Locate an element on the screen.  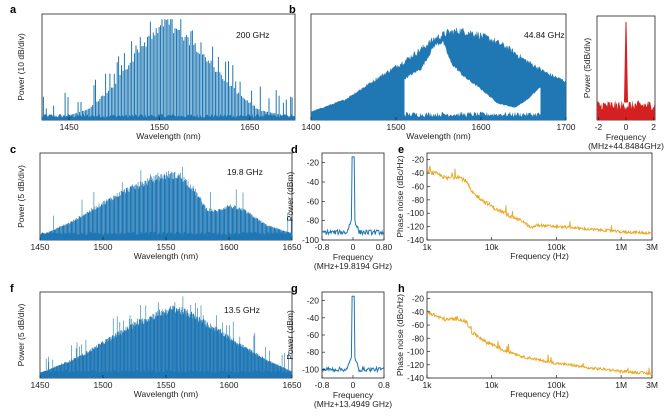
annotation-a: 200 GHz is located at coordinates (253, 35).